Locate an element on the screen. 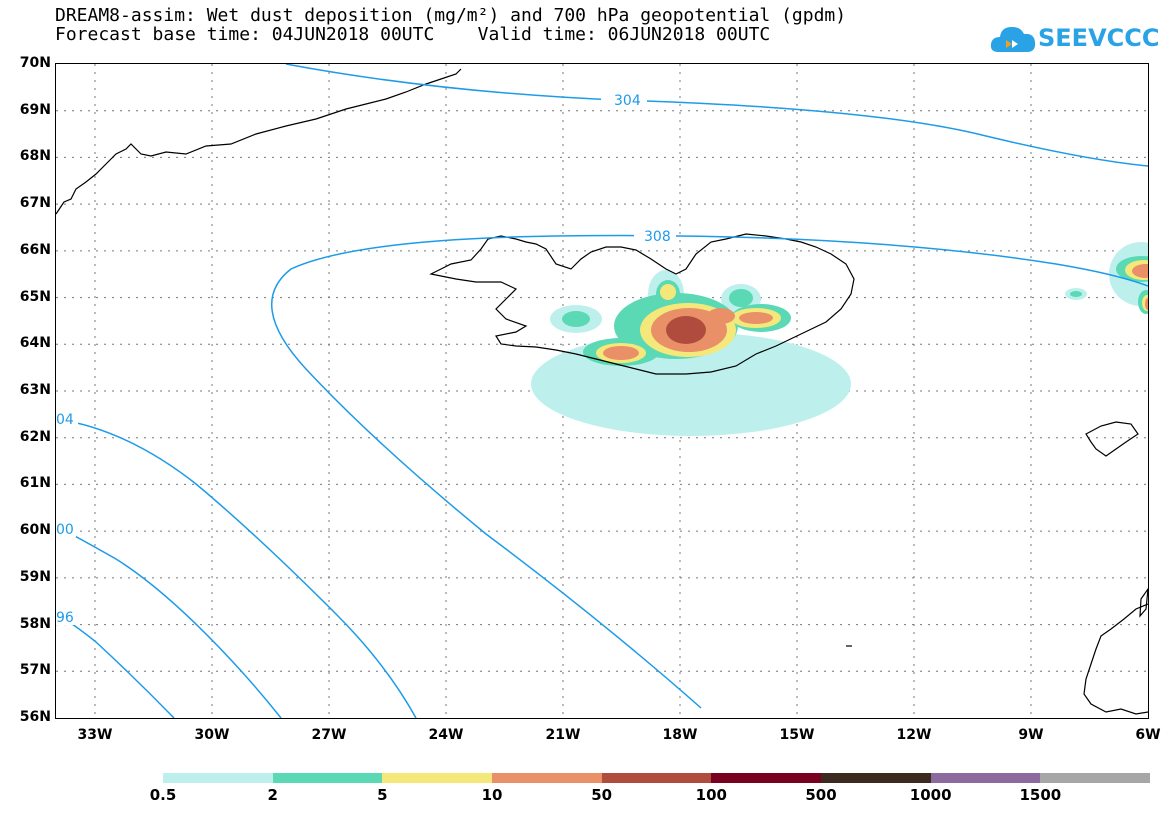  lat-label: 59N is located at coordinates (35, 576).